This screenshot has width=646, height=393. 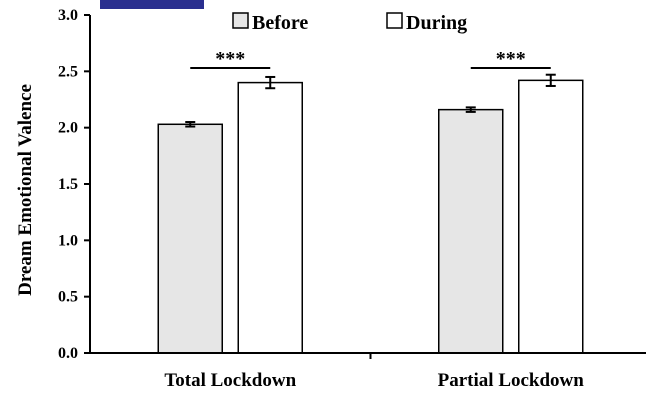 What do you see at coordinates (68, 297) in the screenshot?
I see `y-tick-label: 0.5` at bounding box center [68, 297].